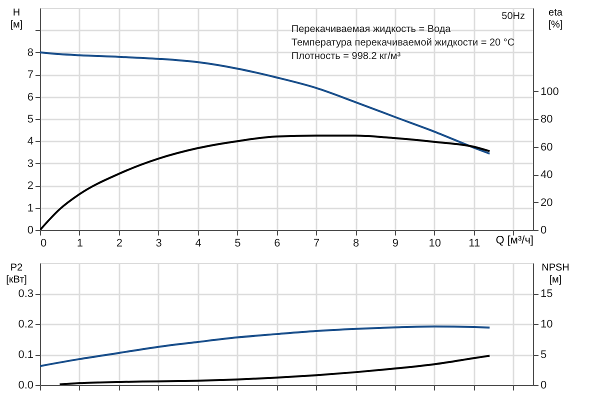 The width and height of the screenshot is (600, 400). Describe the element at coordinates (30, 230) in the screenshot. I see `y-tick-label: 0` at that location.